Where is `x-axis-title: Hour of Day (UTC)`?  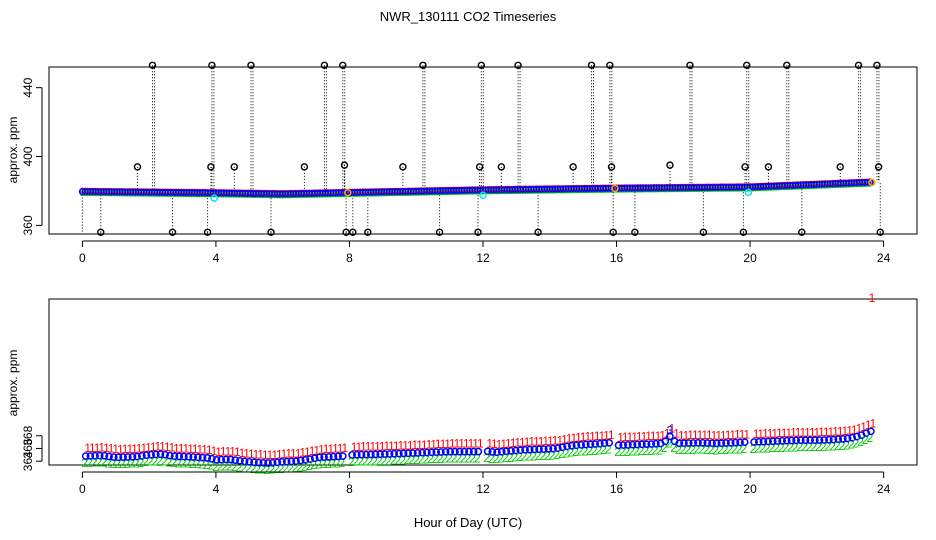
x-axis-title: Hour of Day (UTC) is located at coordinates (468, 522).